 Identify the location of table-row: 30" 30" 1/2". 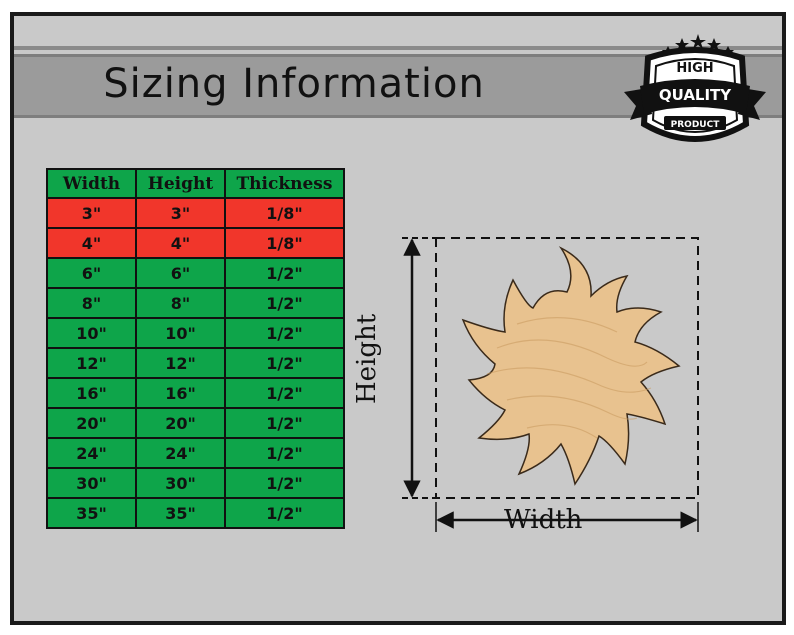
(195, 483).